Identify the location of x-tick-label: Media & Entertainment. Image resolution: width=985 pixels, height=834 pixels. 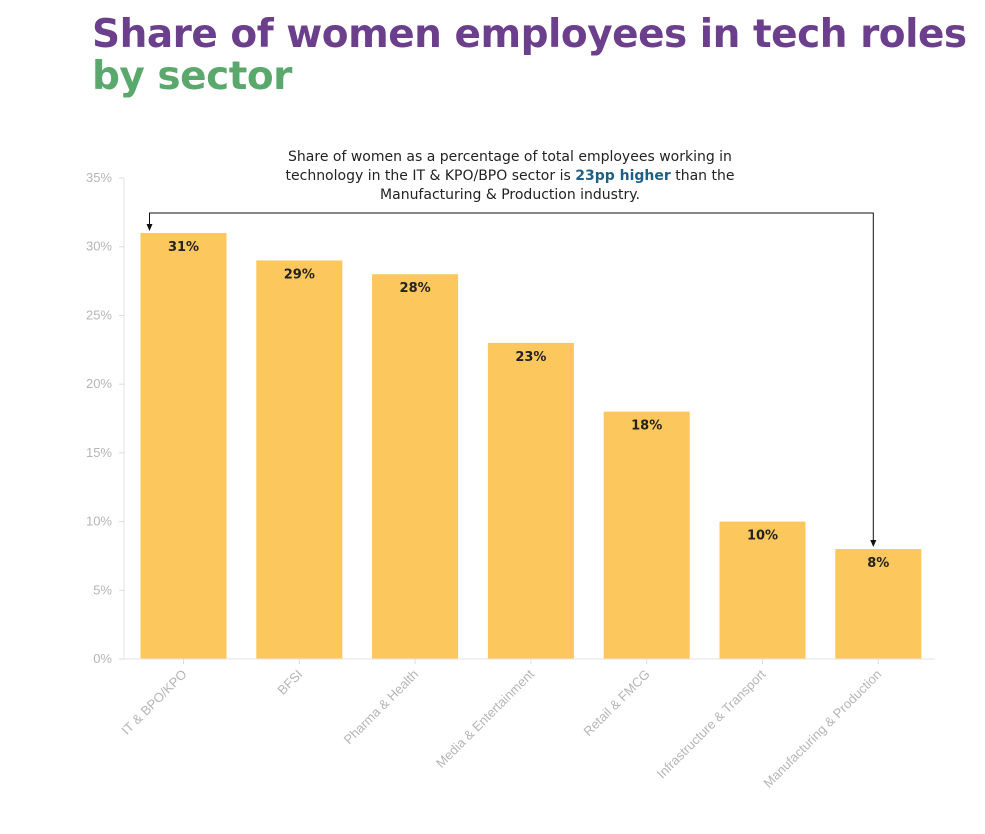
(485, 718).